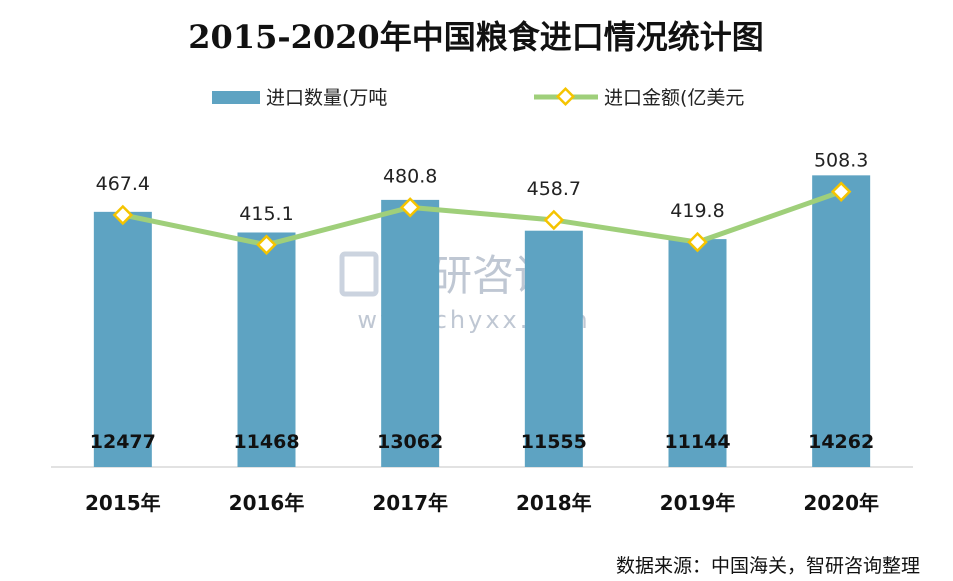 The image size is (953, 581). What do you see at coordinates (841, 503) in the screenshot?
I see `x-tick-label-5: 2020年` at bounding box center [841, 503].